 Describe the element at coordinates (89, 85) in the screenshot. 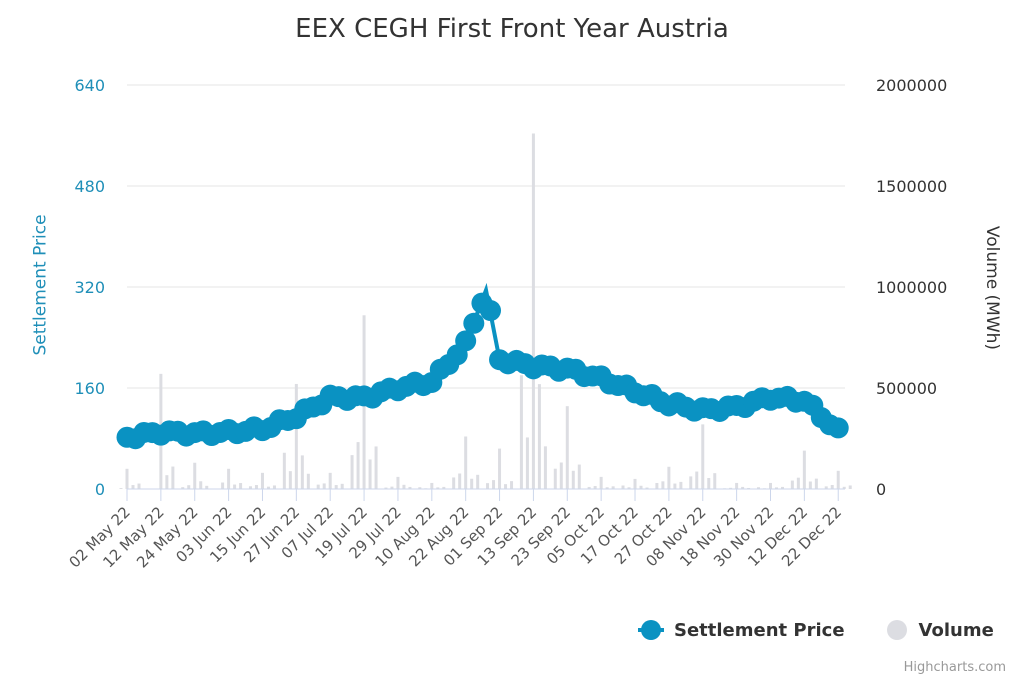

I see `left-axis-tick: 640` at that location.